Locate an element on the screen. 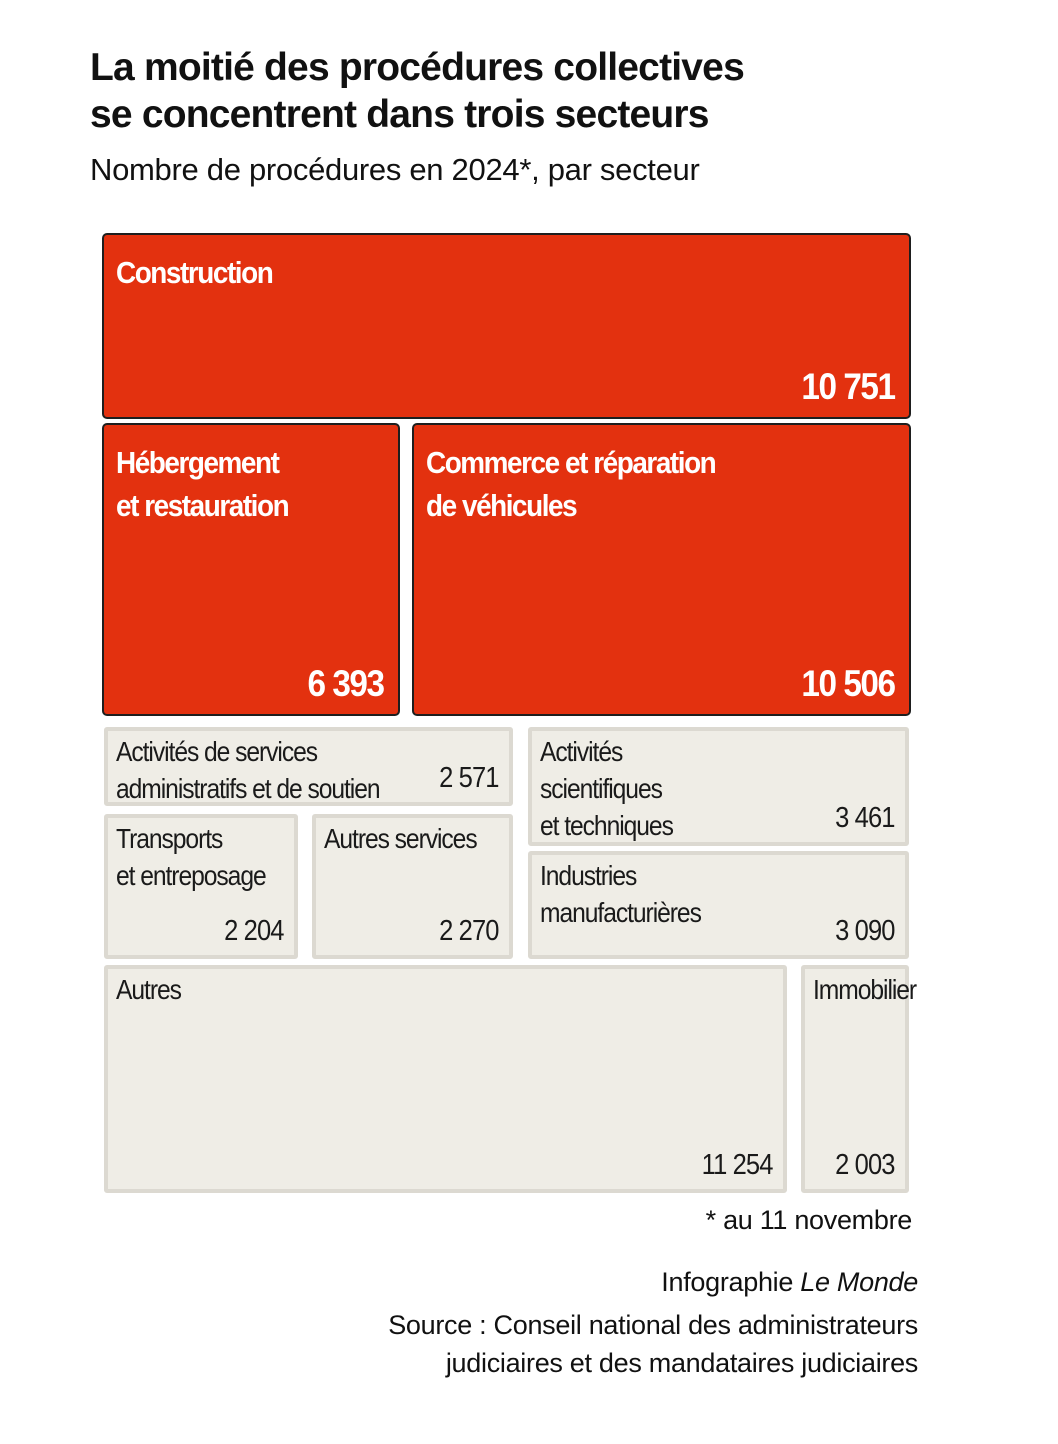 This screenshot has height=1444, width=1058. tile-label: Transports et entreposage is located at coordinates (191, 857).